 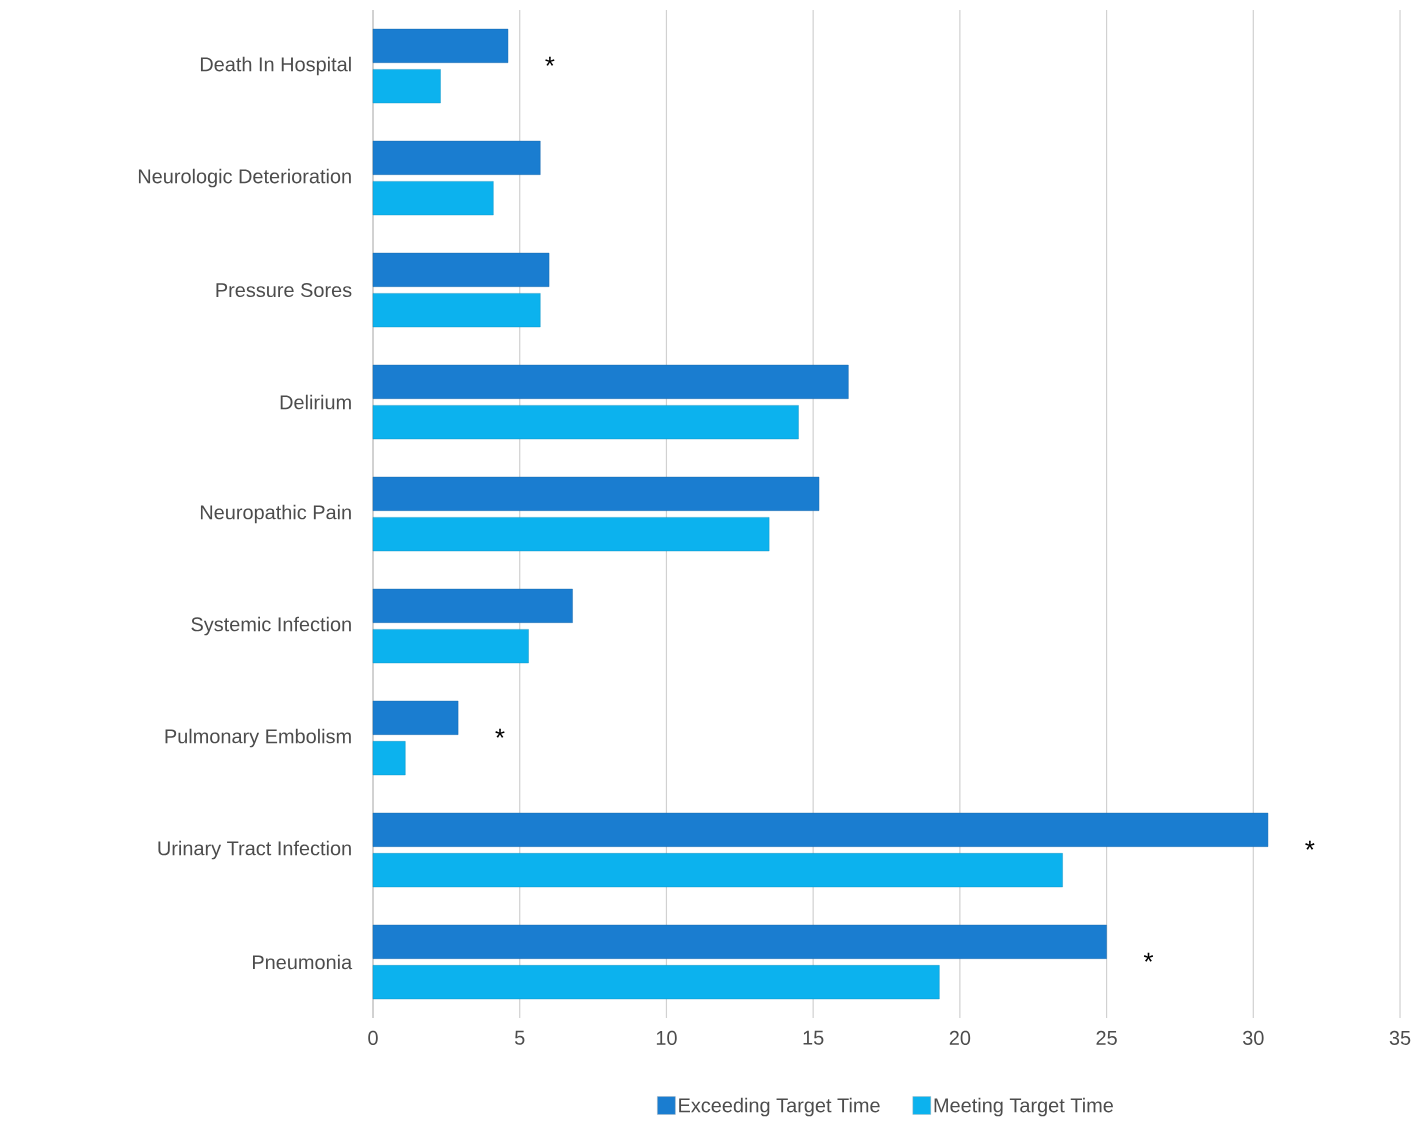 I want to click on x-tick-label: 30, so click(x=1253, y=1037).